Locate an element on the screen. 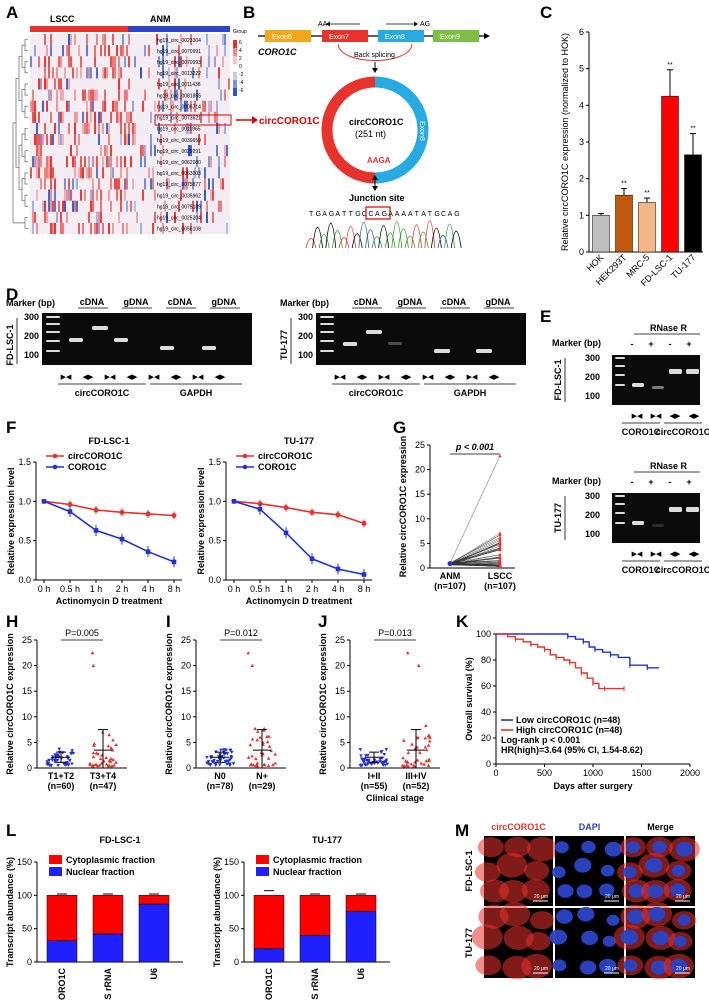 The height and width of the screenshot is (1000, 709). g-point-lscc is located at coordinates (500, 557).